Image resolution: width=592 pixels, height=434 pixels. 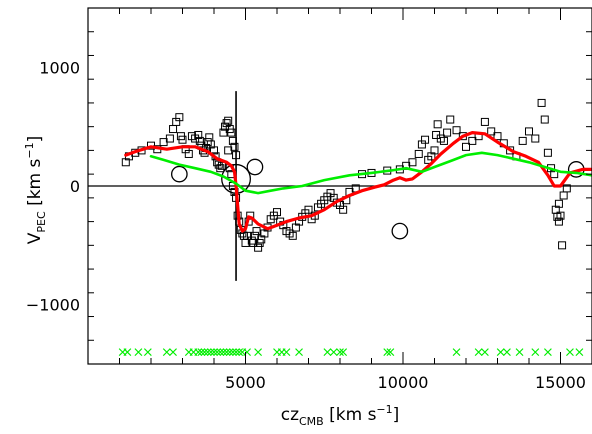 I want to click on y-axis-label-sub: PEC, so click(x=41, y=222).